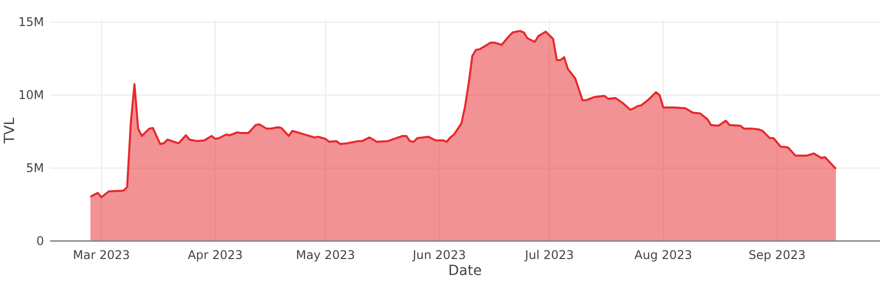  What do you see at coordinates (31, 22) in the screenshot?
I see `y-tick-label: 15M` at bounding box center [31, 22].